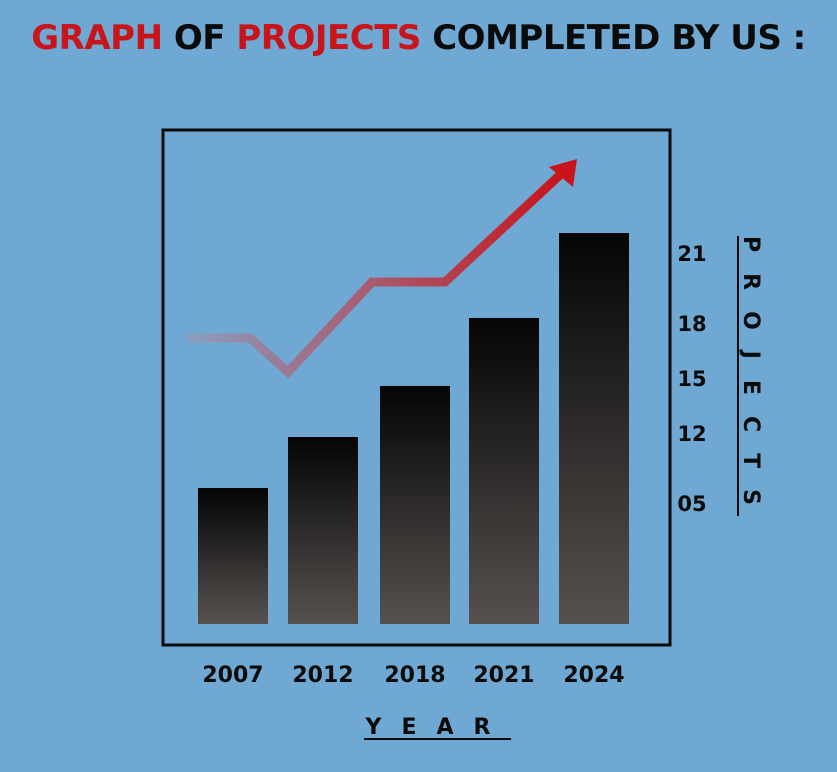  I want to click on x-tick-2007: 2007, so click(232, 675).